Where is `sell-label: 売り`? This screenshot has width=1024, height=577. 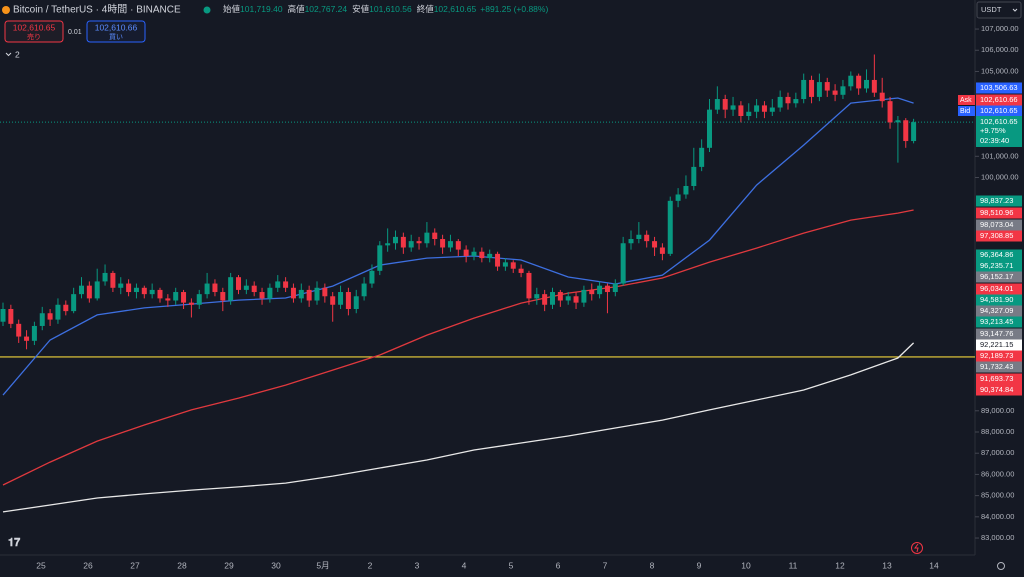
sell-label: 売り is located at coordinates (34, 36).